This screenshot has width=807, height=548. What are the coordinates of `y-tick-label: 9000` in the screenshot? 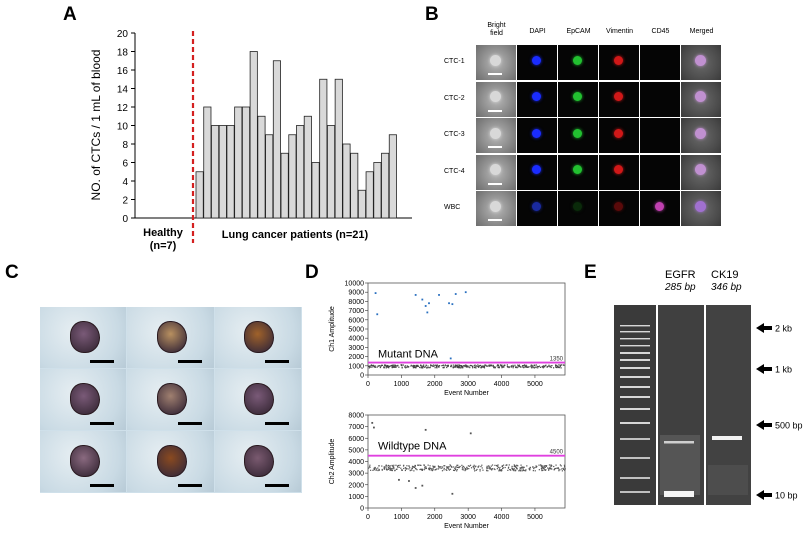 It's located at (356, 293).